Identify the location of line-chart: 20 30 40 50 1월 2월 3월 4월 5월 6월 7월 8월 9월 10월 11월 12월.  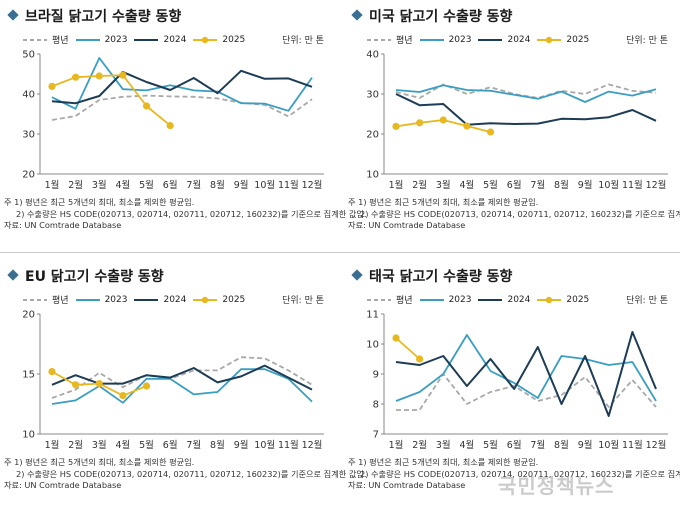
(173, 120).